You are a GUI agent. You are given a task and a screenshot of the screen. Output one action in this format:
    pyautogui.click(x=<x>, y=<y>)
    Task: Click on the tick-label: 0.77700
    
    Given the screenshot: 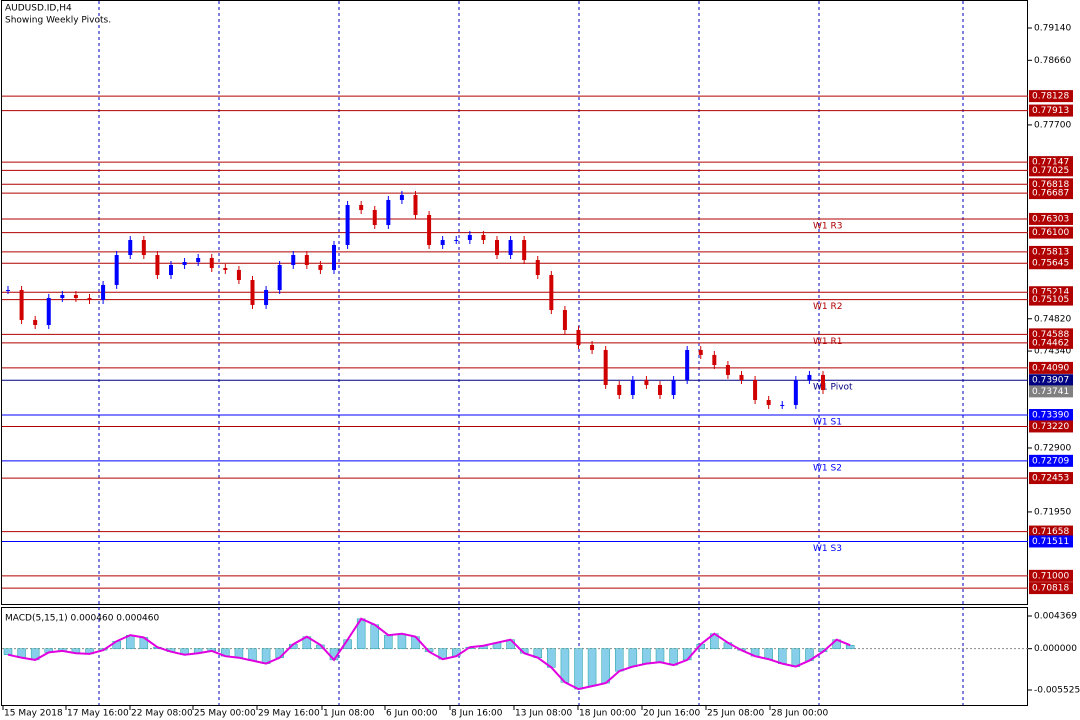 What is the action you would take?
    pyautogui.click(x=1052, y=125)
    